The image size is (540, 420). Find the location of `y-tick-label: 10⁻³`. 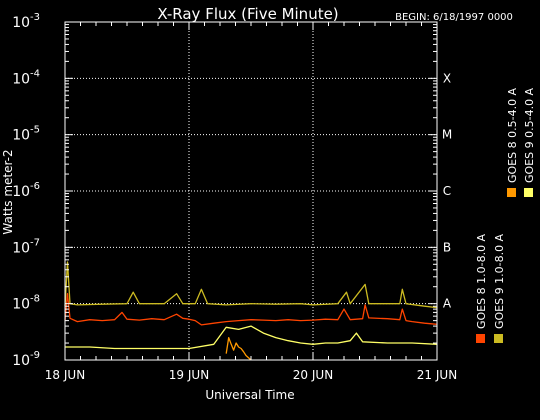

y-tick-label: 10⁻³ is located at coordinates (26, 21).